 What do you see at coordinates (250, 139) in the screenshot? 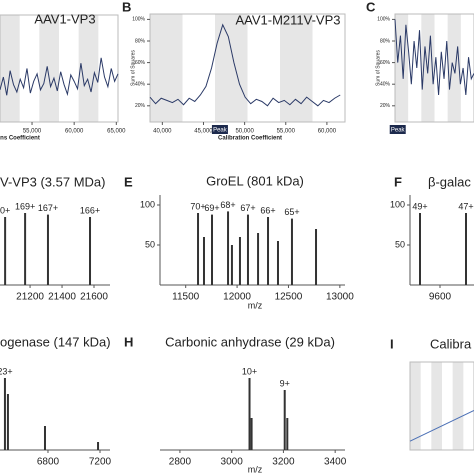
I see `x-axis-label: Calibration Coefficient` at bounding box center [250, 139].